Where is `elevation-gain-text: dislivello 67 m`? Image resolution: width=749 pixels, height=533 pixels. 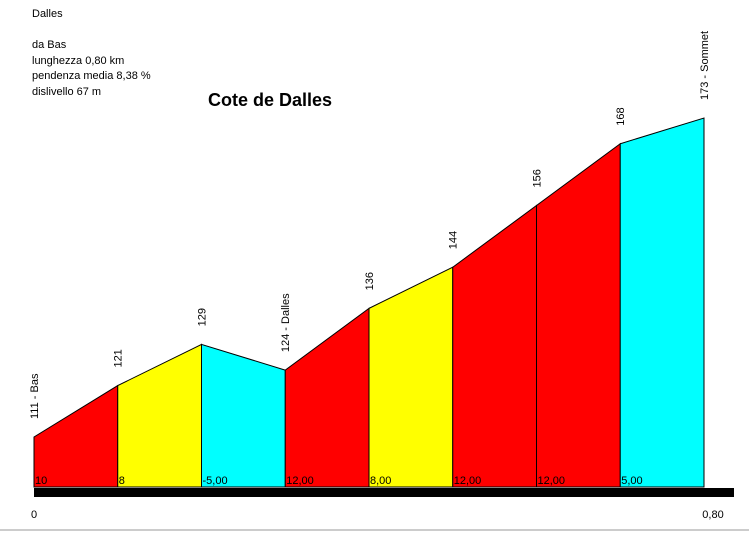 elevation-gain-text: dislivello 67 m is located at coordinates (67, 92).